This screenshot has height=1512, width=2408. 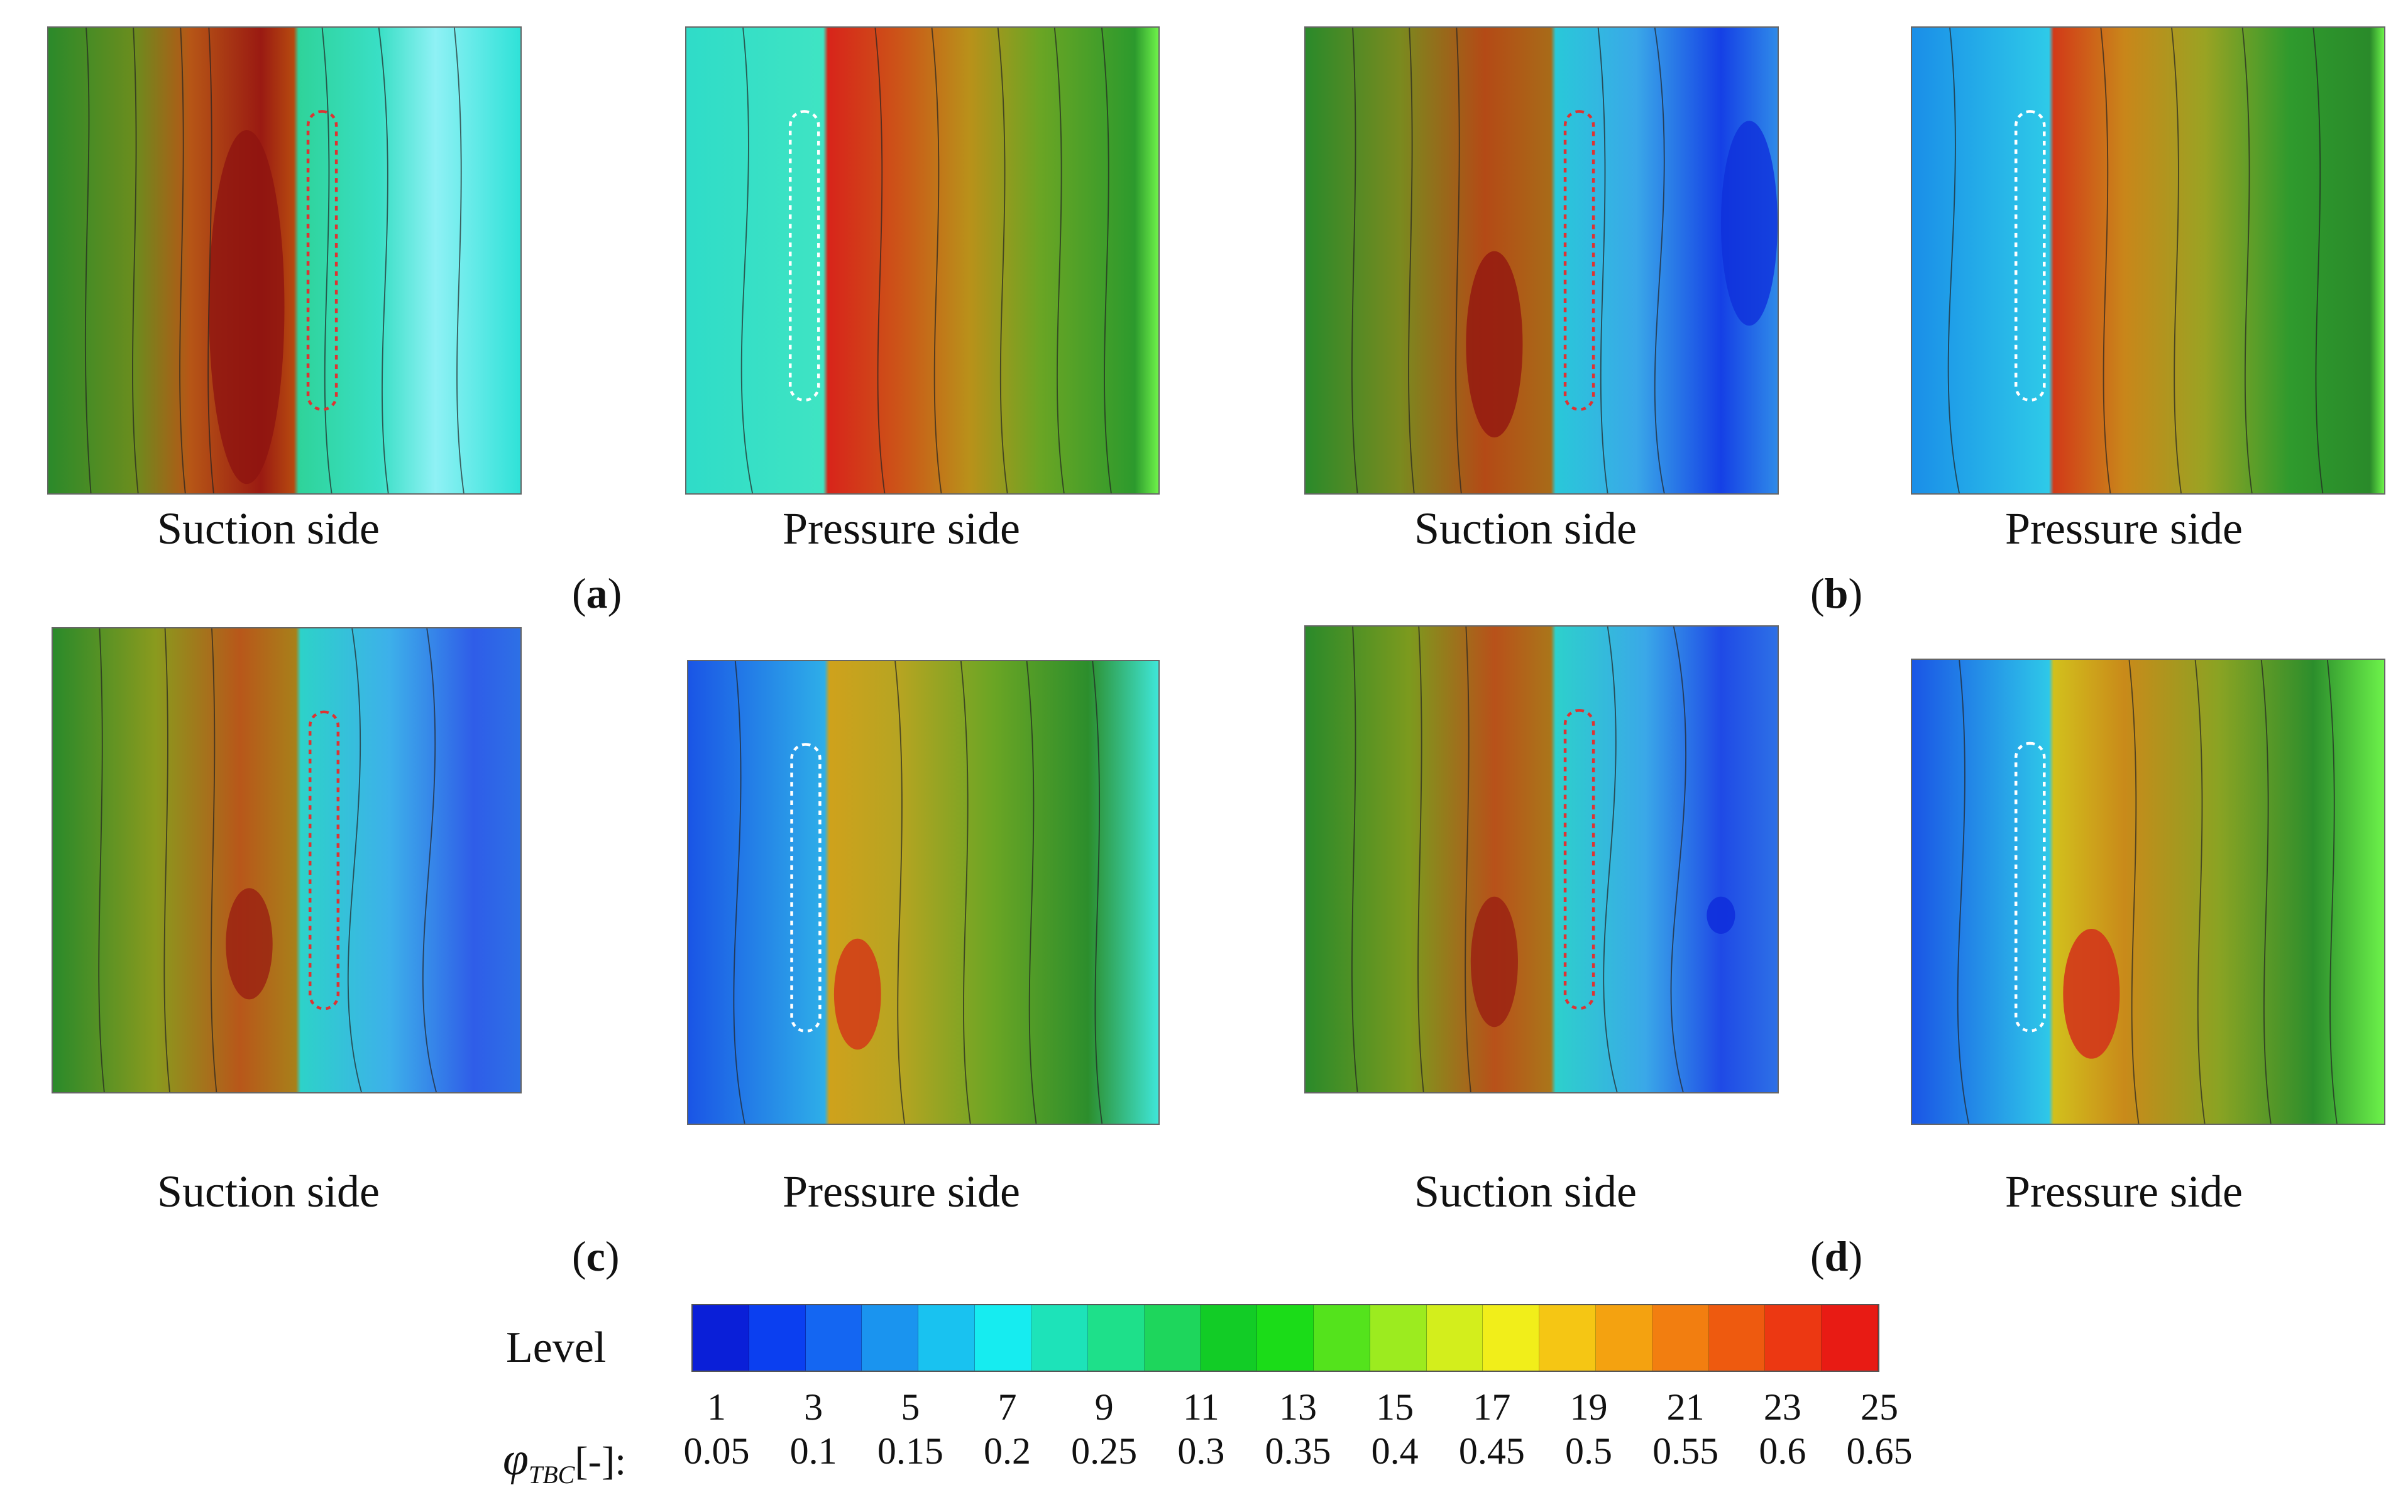 I want to click on subfig-b-letter: b, so click(x=1836, y=593).